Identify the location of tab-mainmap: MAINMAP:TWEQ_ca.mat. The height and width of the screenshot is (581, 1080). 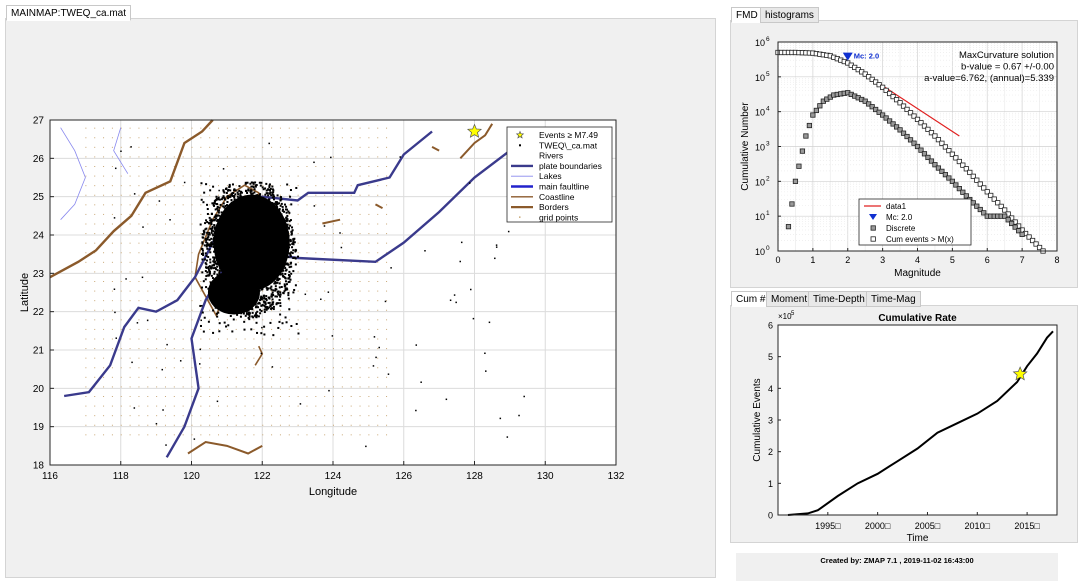
(69, 13).